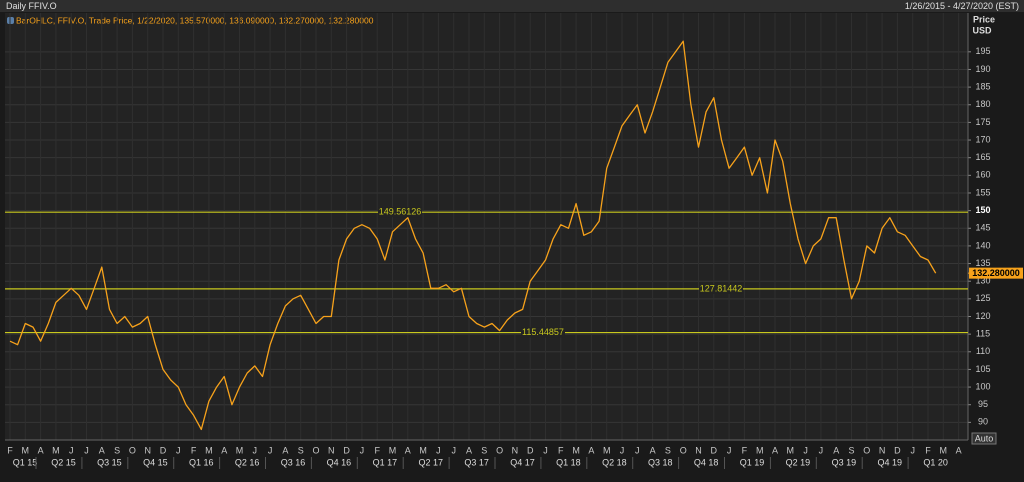 The width and height of the screenshot is (1024, 482). Describe the element at coordinates (935, 462) in the screenshot. I see `quarter-label: Q1 20` at that location.